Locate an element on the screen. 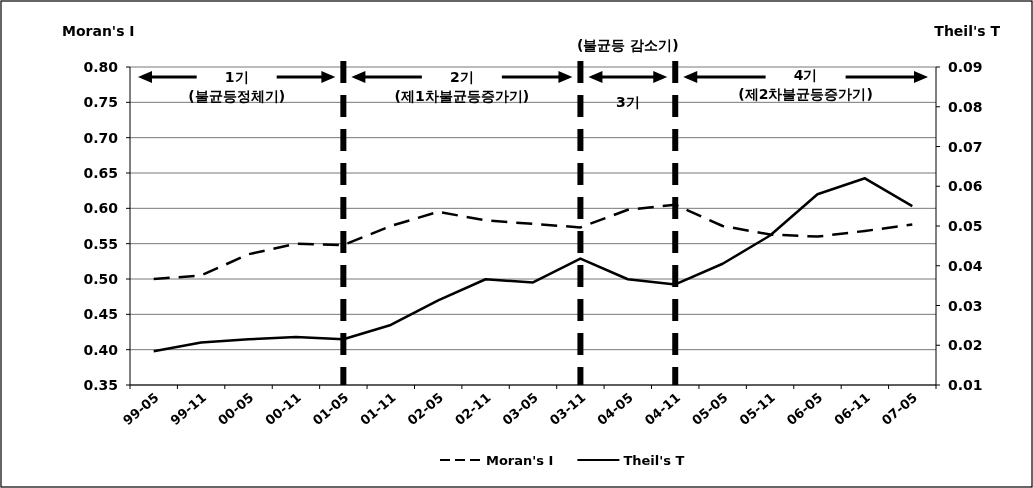 The width and height of the screenshot is (1033, 488). y2-tick-label: 0.03 is located at coordinates (965, 305).